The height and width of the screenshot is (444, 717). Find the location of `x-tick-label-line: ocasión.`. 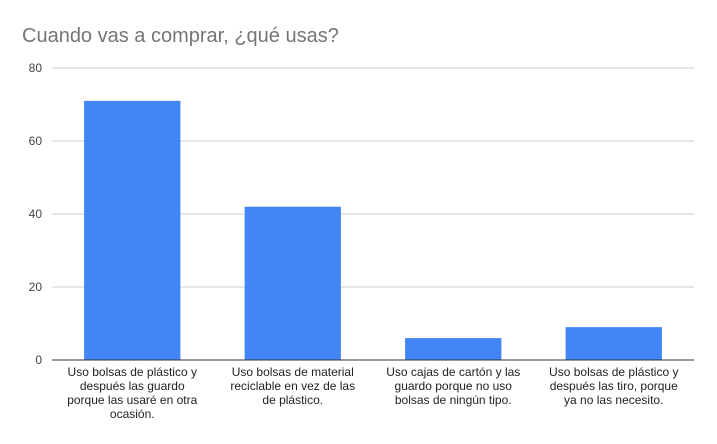

x-tick-label-line: ocasión. is located at coordinates (132, 414).